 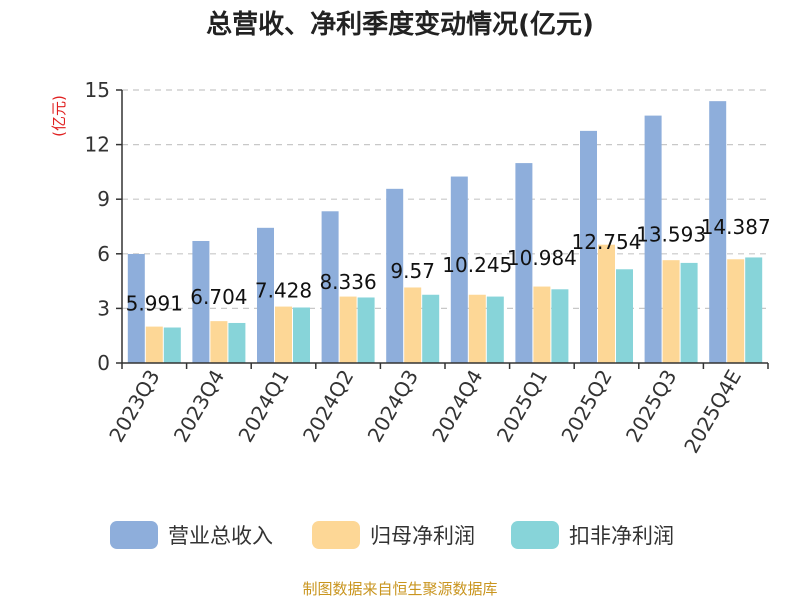 I want to click on bar-net-profit-2025q1, so click(x=542, y=324).